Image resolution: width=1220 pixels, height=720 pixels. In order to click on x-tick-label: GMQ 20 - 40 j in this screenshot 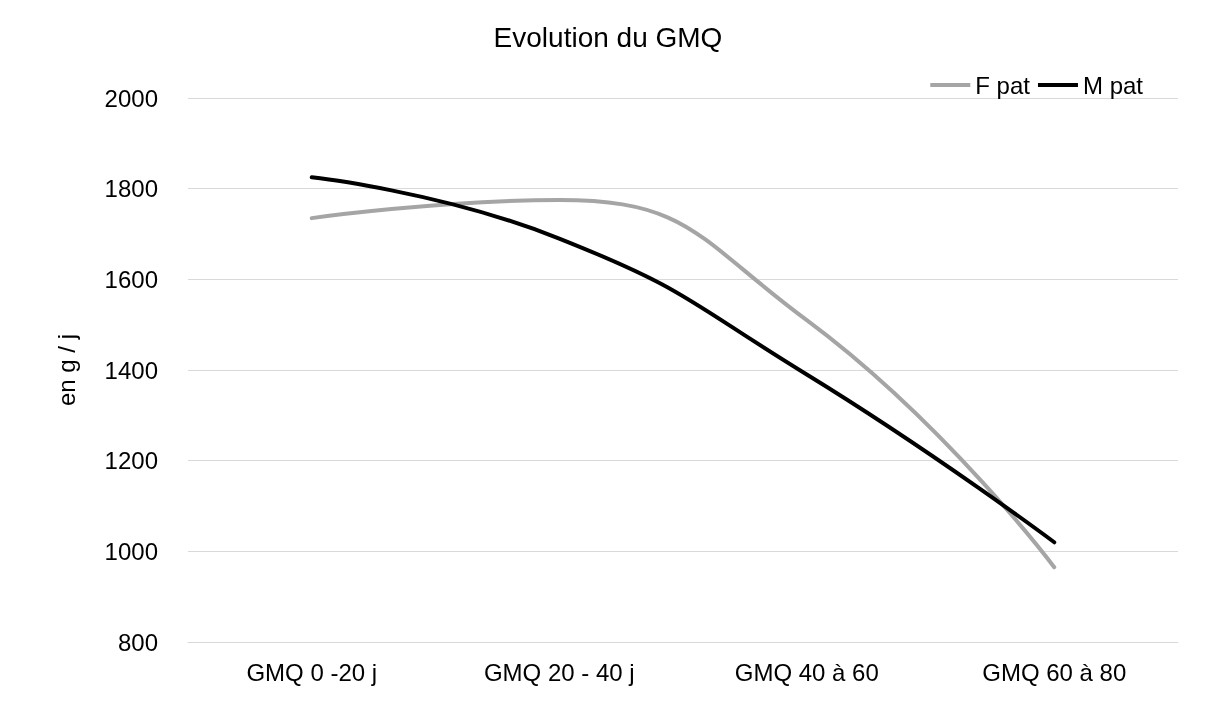, I will do `click(559, 672)`.